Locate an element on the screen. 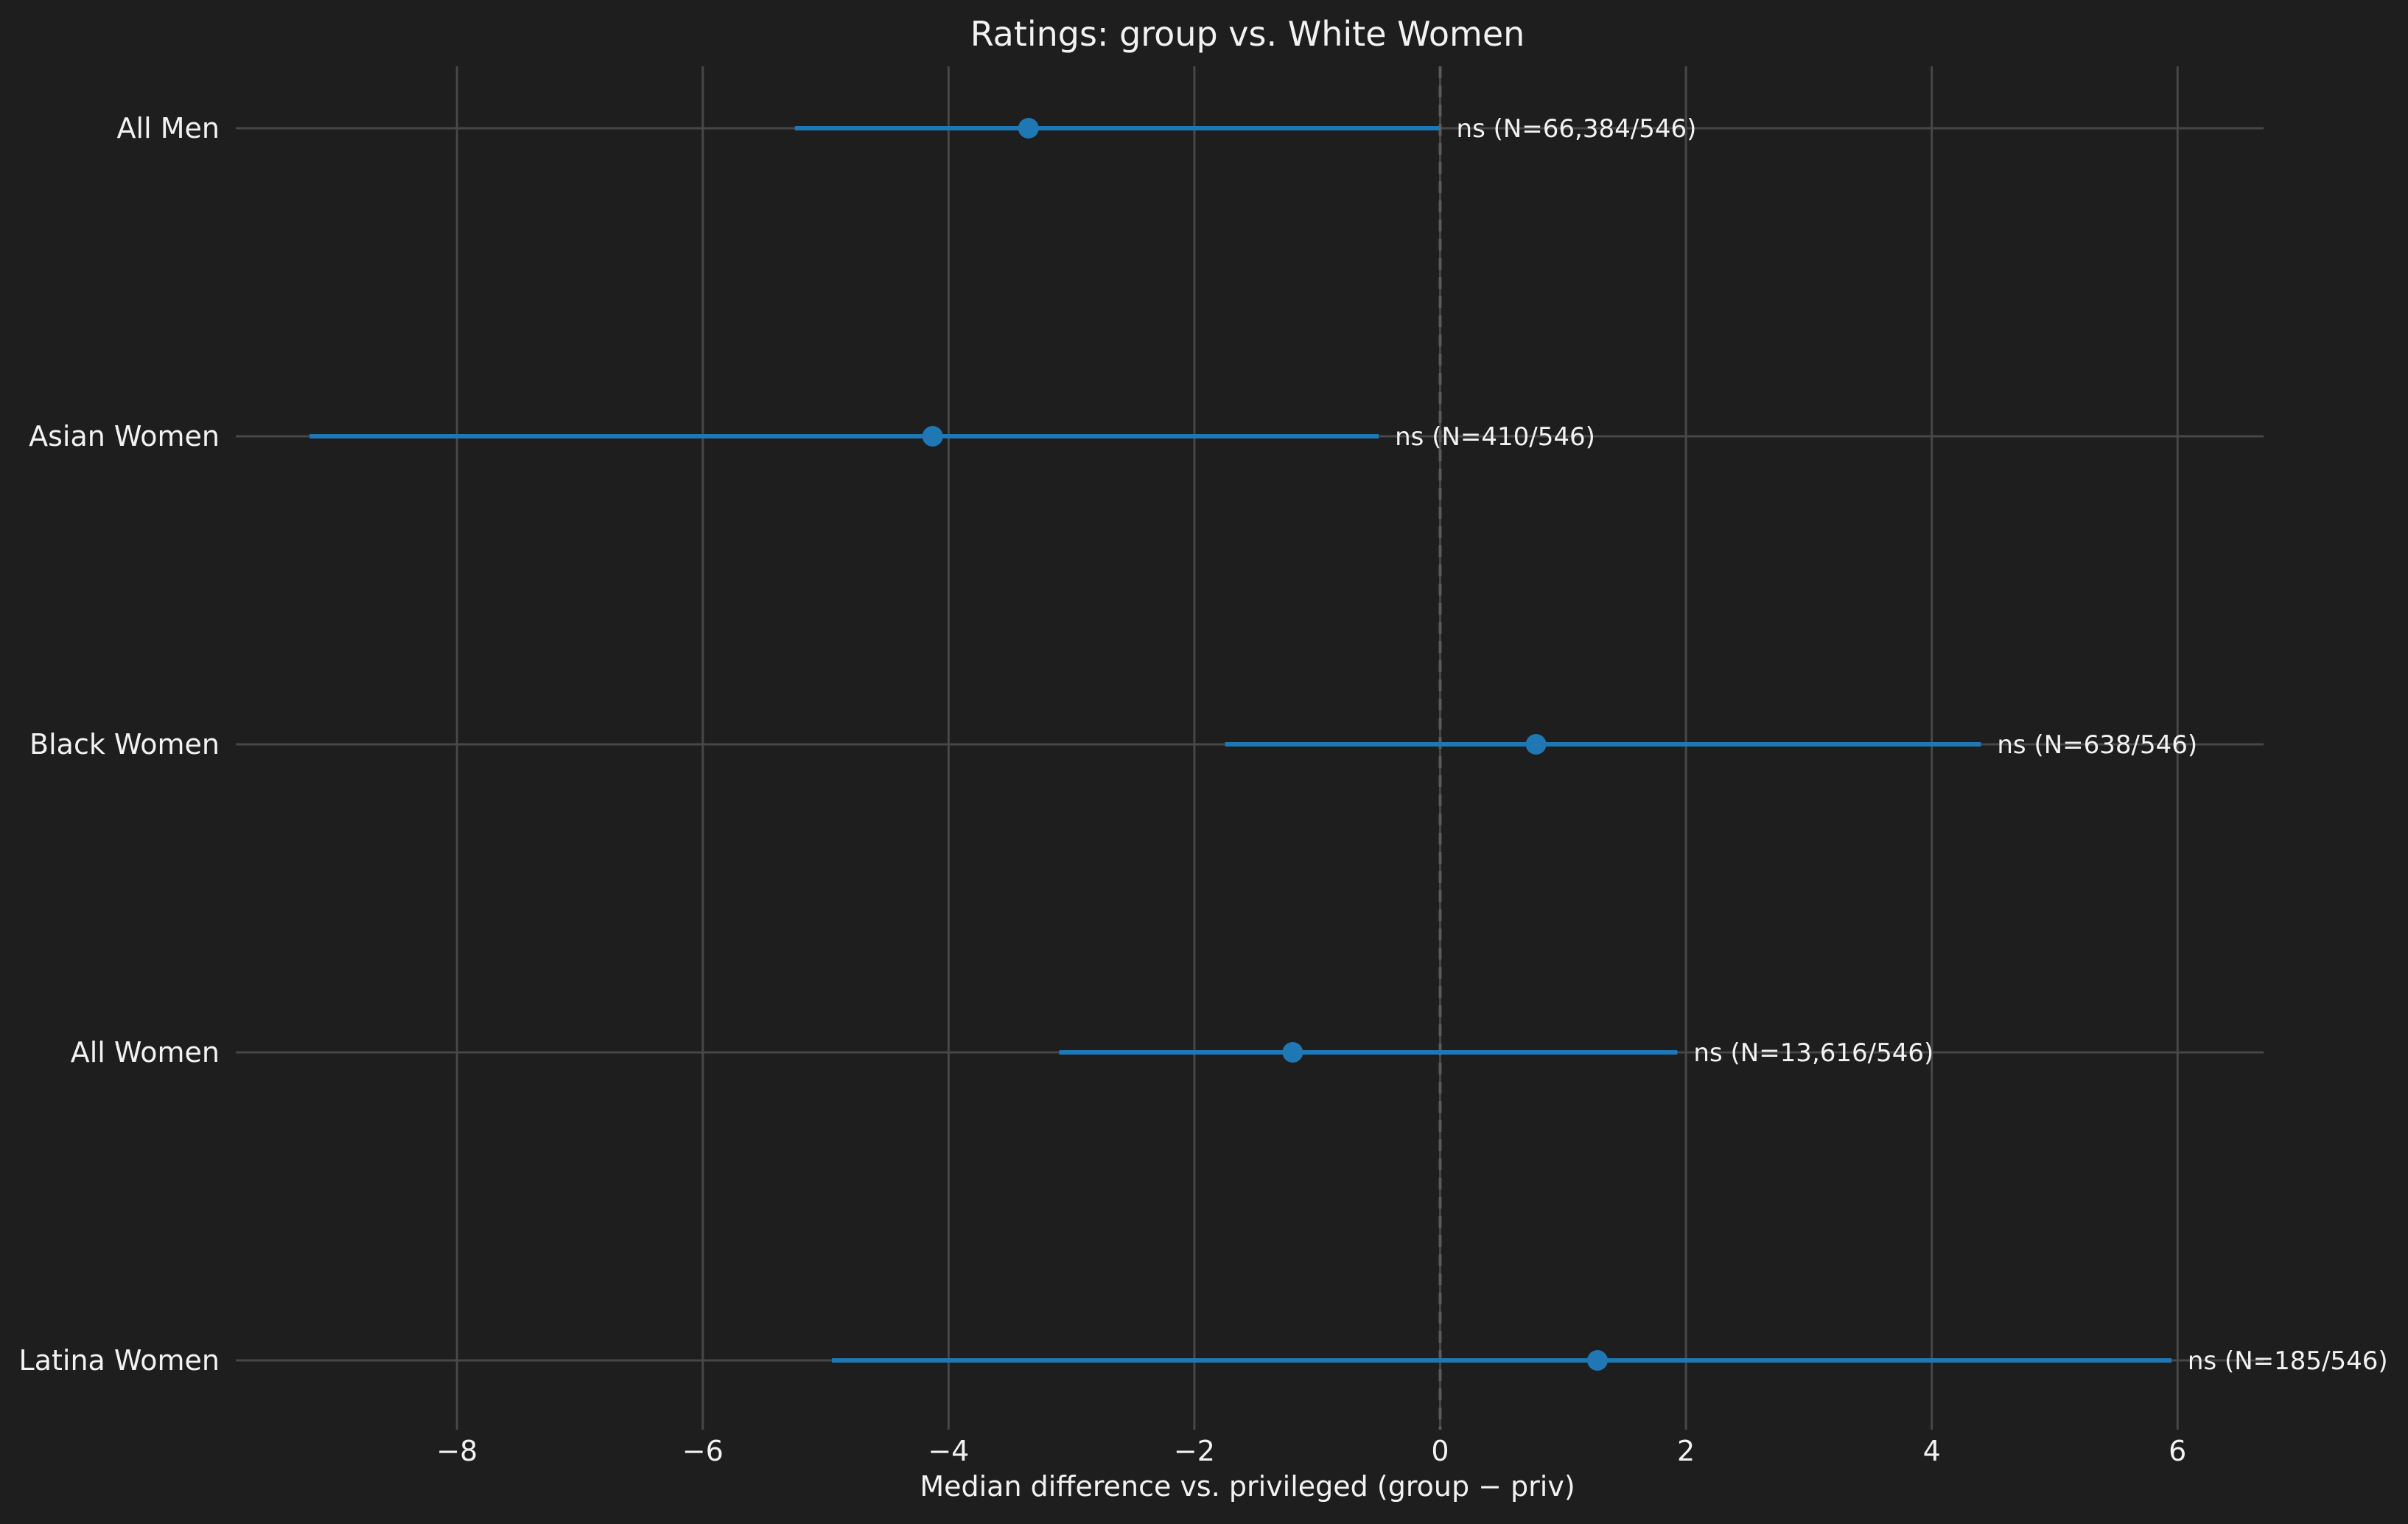 Image resolution: width=2408 pixels, height=1524 pixels. annotation-label: ns (N=410/546) is located at coordinates (1495, 437).